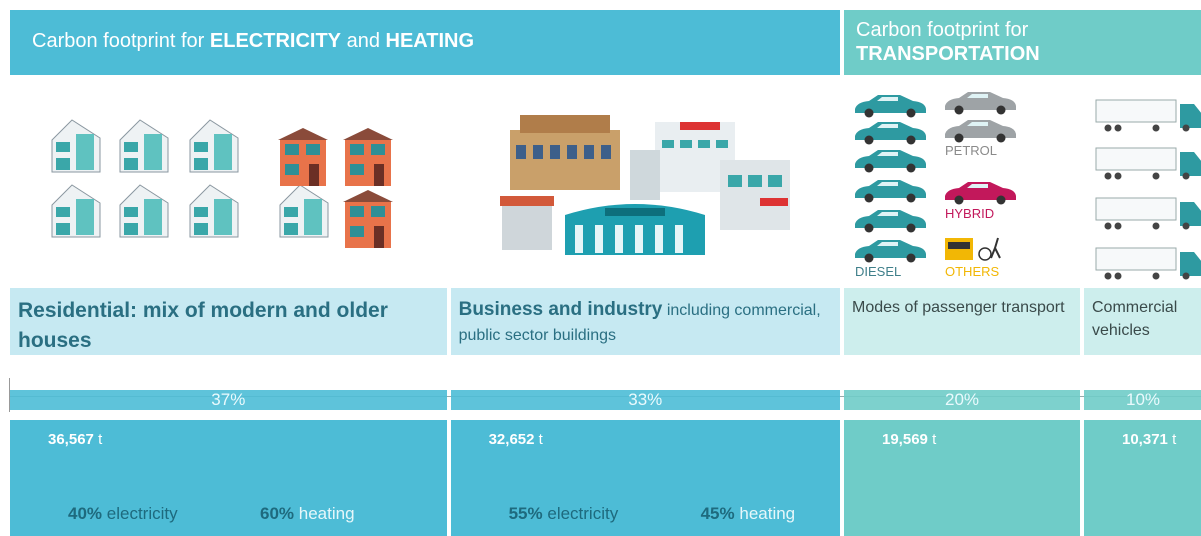  What do you see at coordinates (958, 307) in the screenshot?
I see `description-text: Modes of passenger transport` at bounding box center [958, 307].